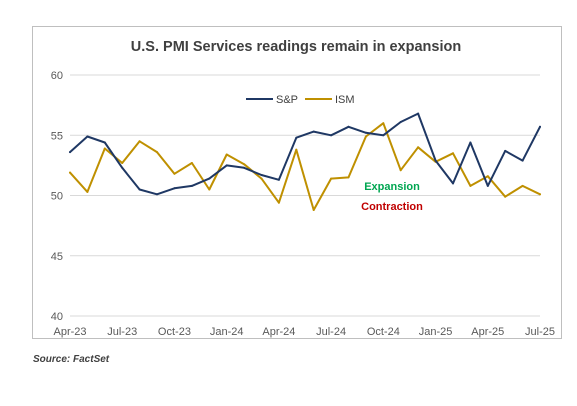  I want to click on y-axis: 40 45 50 55 60, so click(57, 196).